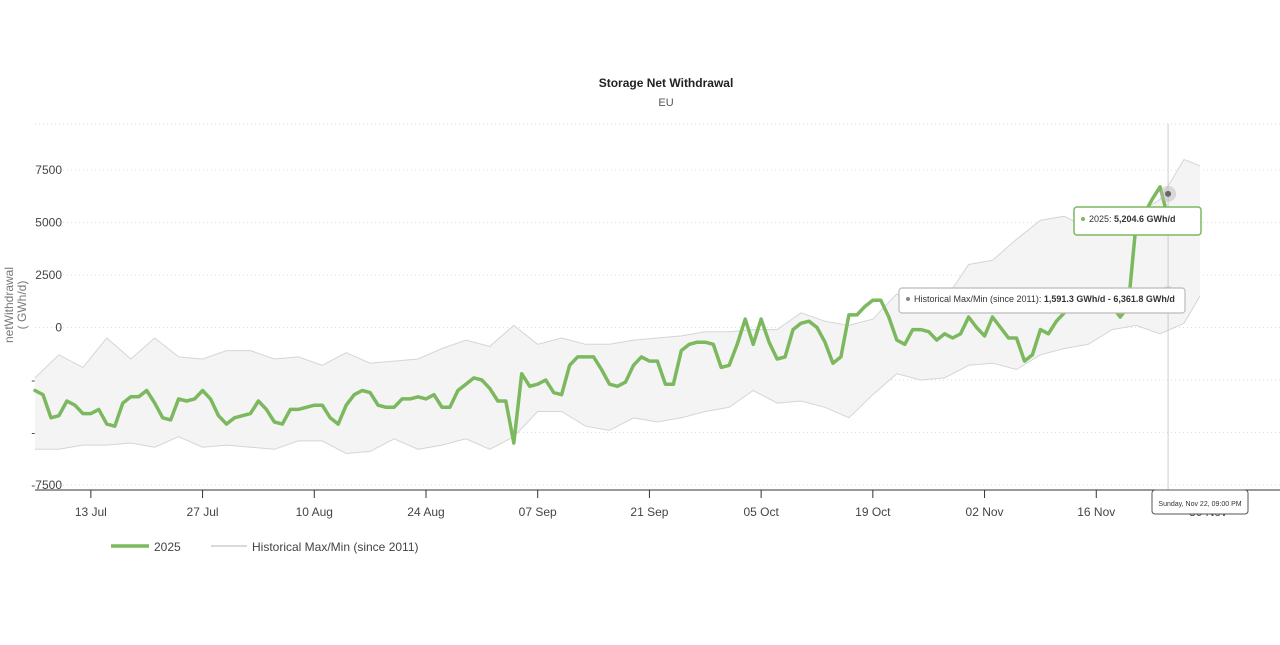 The height and width of the screenshot is (645, 1280). I want to click on x-tick-label: 16 Nov, so click(1096, 512).